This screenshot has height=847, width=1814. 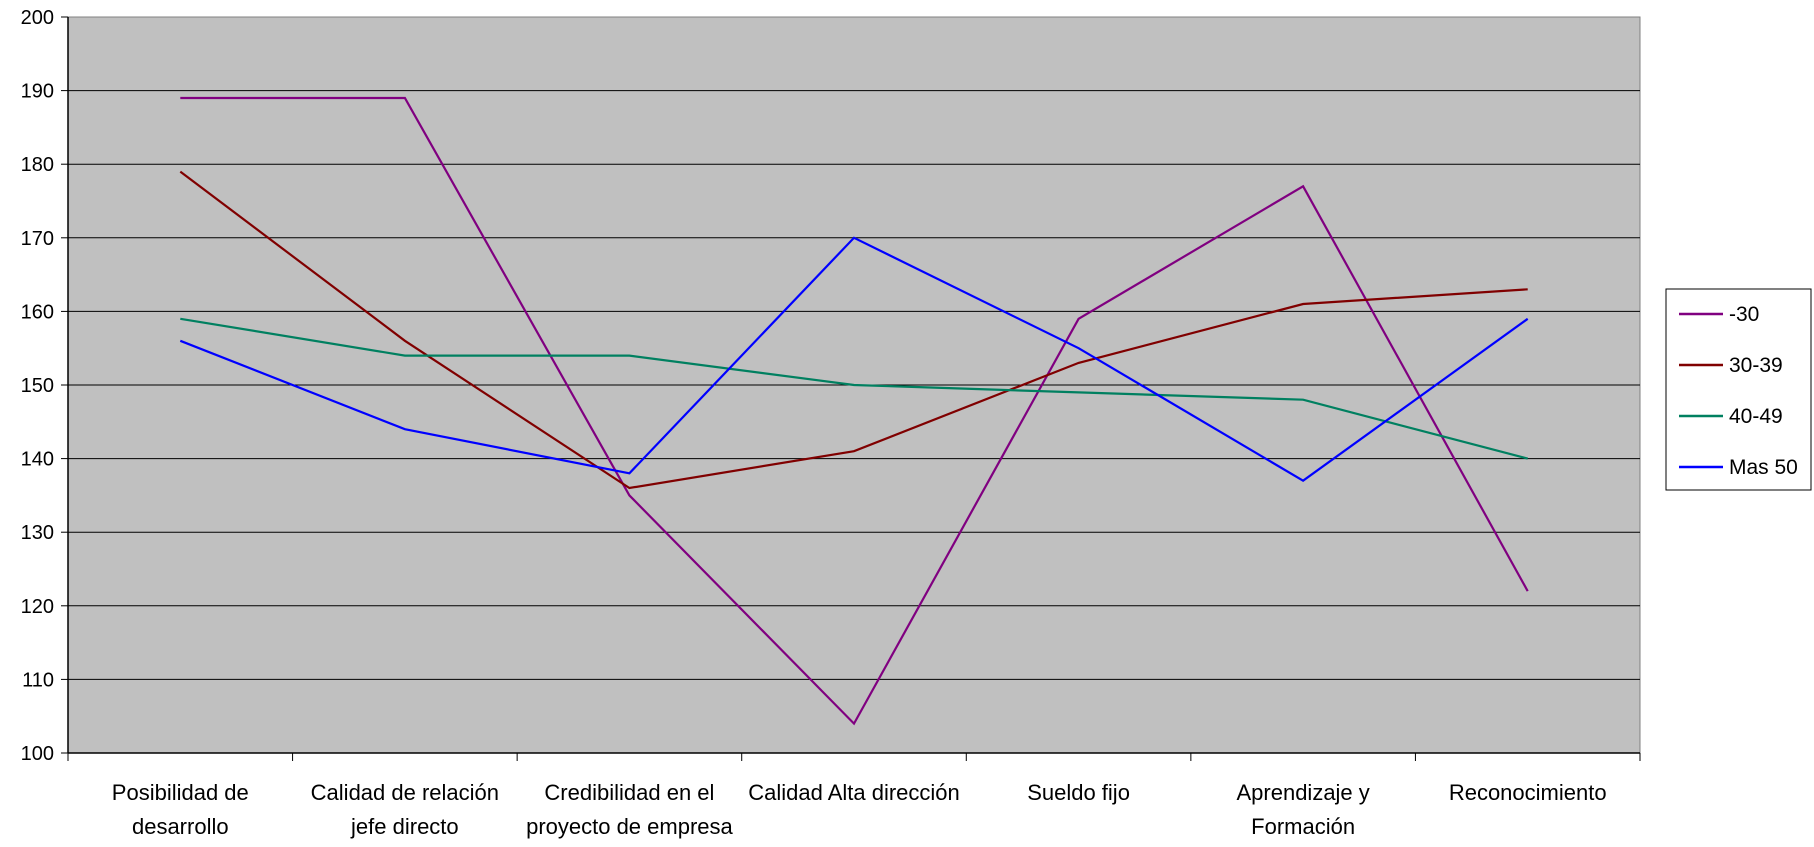 I want to click on y-tick-label: 100, so click(x=37, y=754).